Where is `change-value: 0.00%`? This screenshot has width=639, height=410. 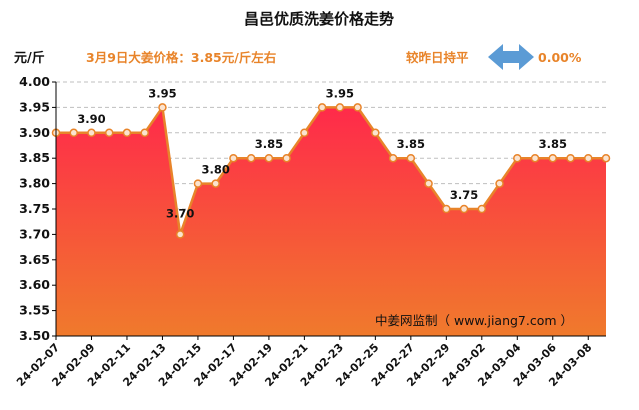 change-value: 0.00% is located at coordinates (560, 57).